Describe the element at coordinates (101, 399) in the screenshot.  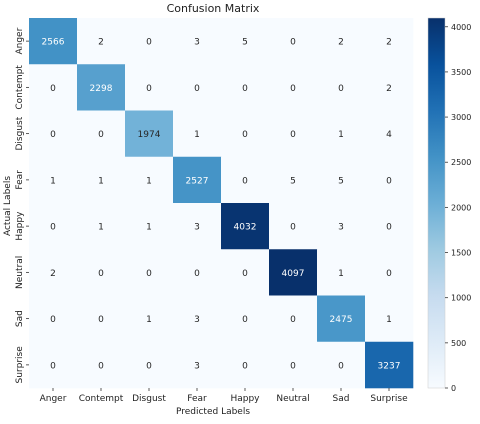
I see `x-tick-label: Contempt` at that location.